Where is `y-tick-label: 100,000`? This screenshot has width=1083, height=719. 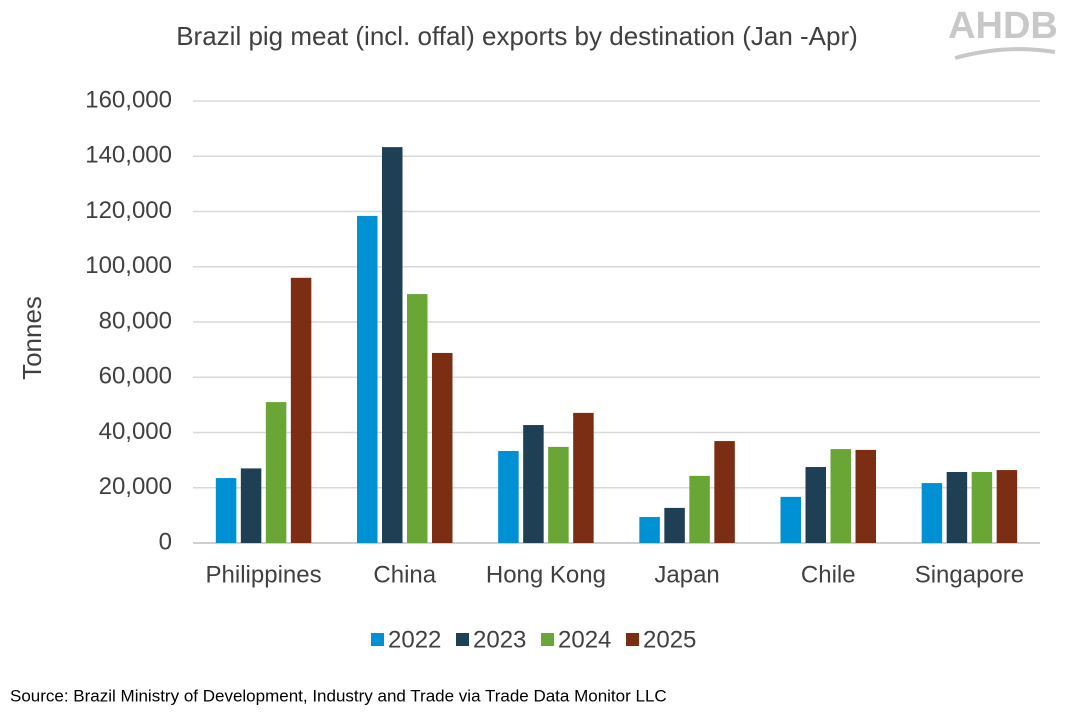
y-tick-label: 100,000 is located at coordinates (128, 265).